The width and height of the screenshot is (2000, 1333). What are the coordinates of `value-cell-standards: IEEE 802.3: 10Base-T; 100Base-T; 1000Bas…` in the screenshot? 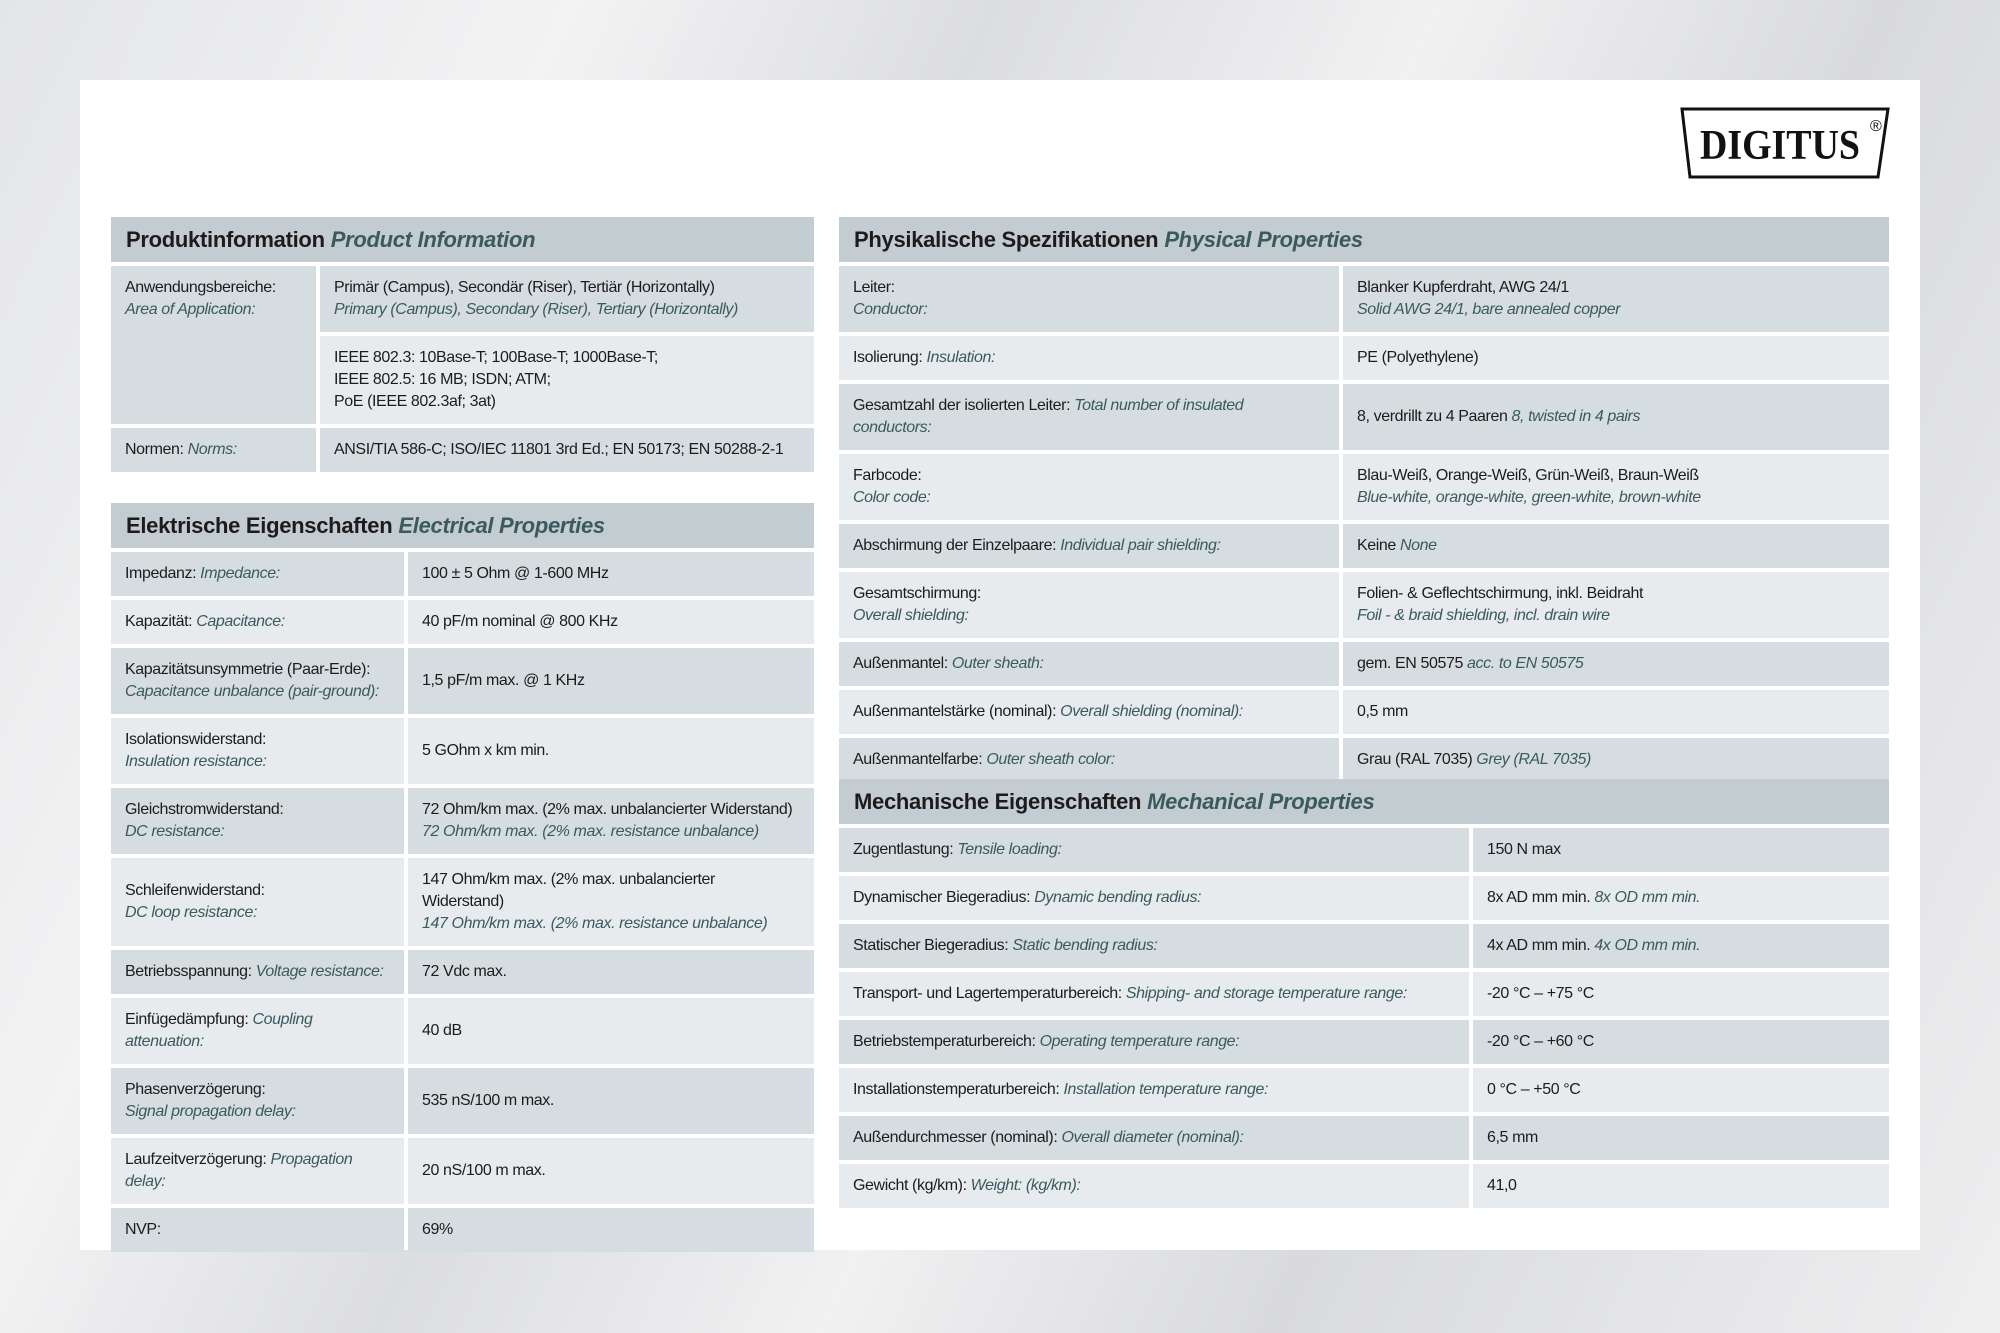 It's located at (567, 380).